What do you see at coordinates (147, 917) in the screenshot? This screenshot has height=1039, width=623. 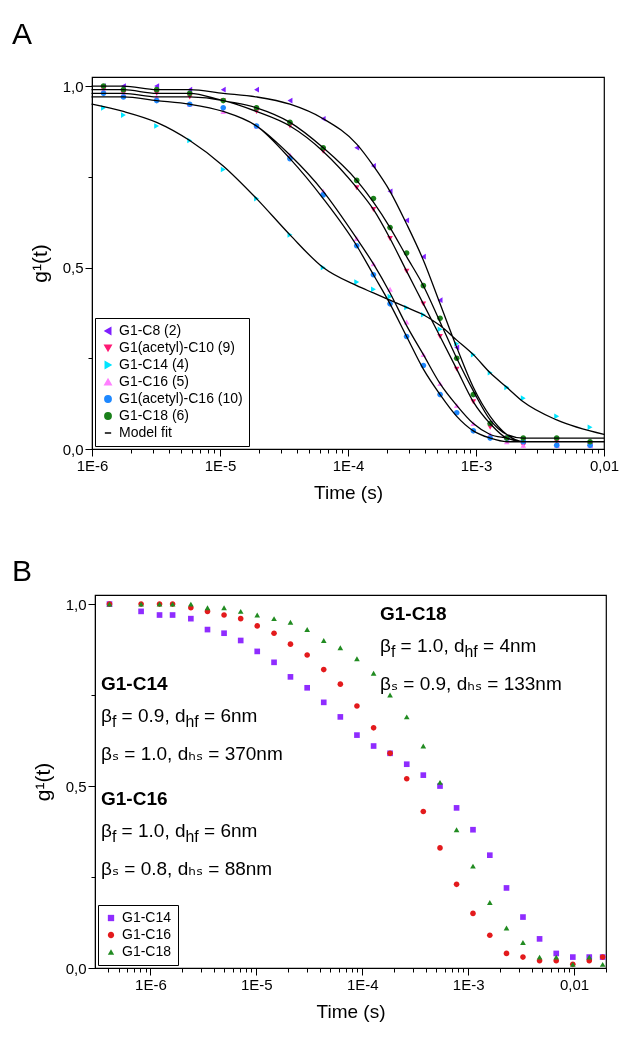 I see `legend-label: G1-C14` at bounding box center [147, 917].